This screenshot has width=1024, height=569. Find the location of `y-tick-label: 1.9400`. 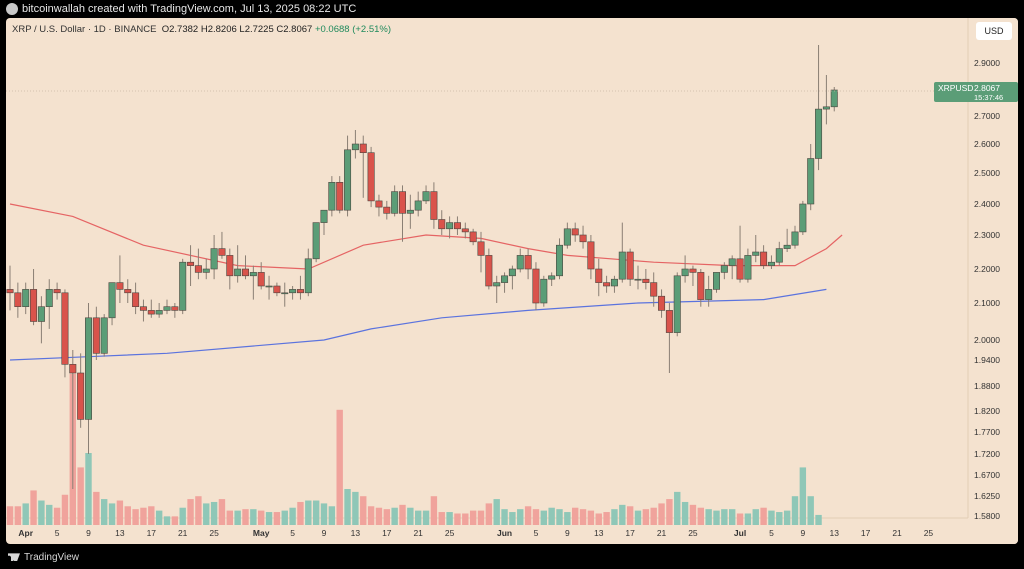

y-tick-label: 1.9400 is located at coordinates (987, 360).